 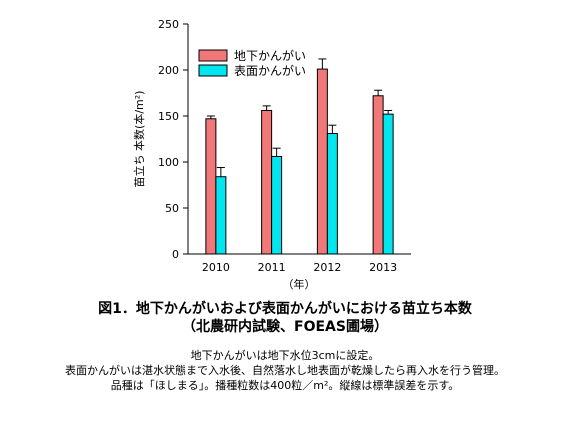 What do you see at coordinates (173, 139) in the screenshot?
I see `y-axis: 0 50 100 150 200 250` at bounding box center [173, 139].